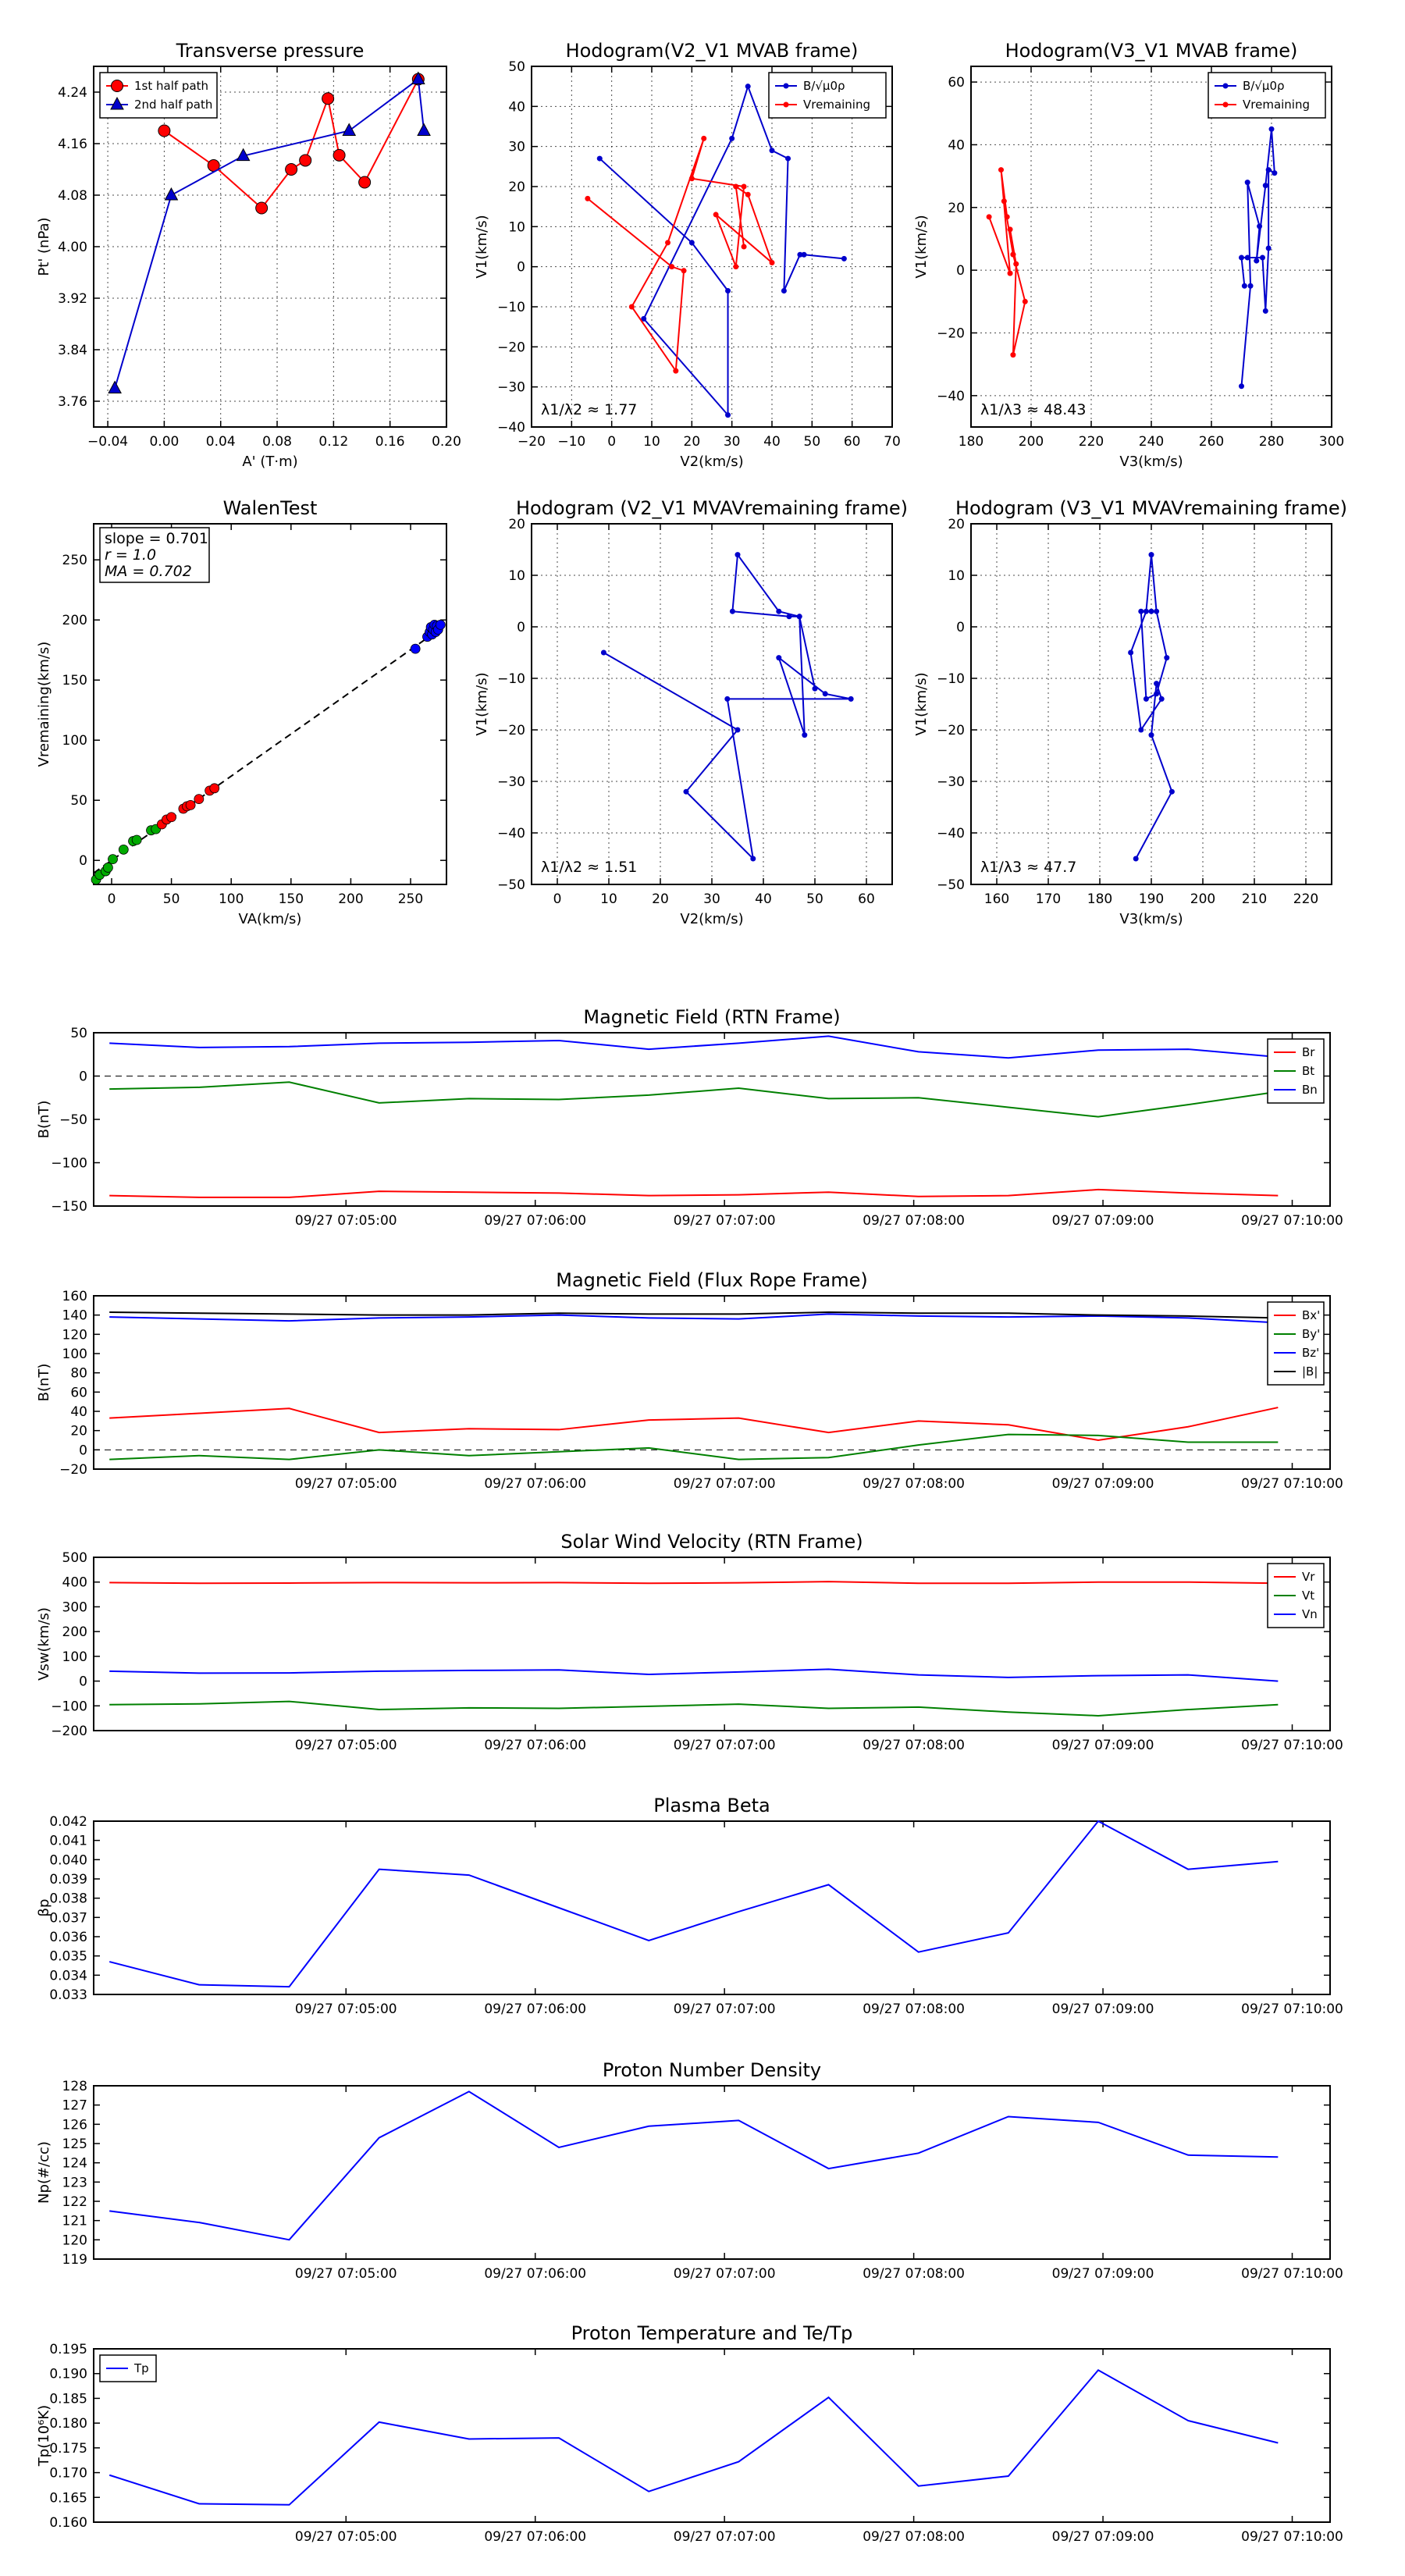 This screenshot has height=2576, width=1405. Describe the element at coordinates (44, 2436) in the screenshot. I see `y-axis-label: Tp(10⁶K)` at that location.